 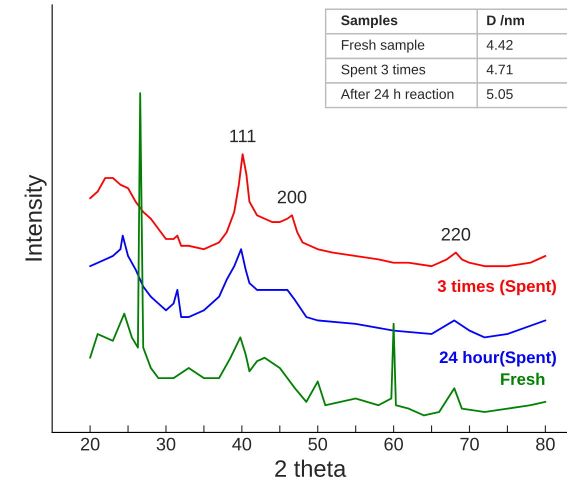 I want to click on annotation: 200, so click(x=292, y=197).